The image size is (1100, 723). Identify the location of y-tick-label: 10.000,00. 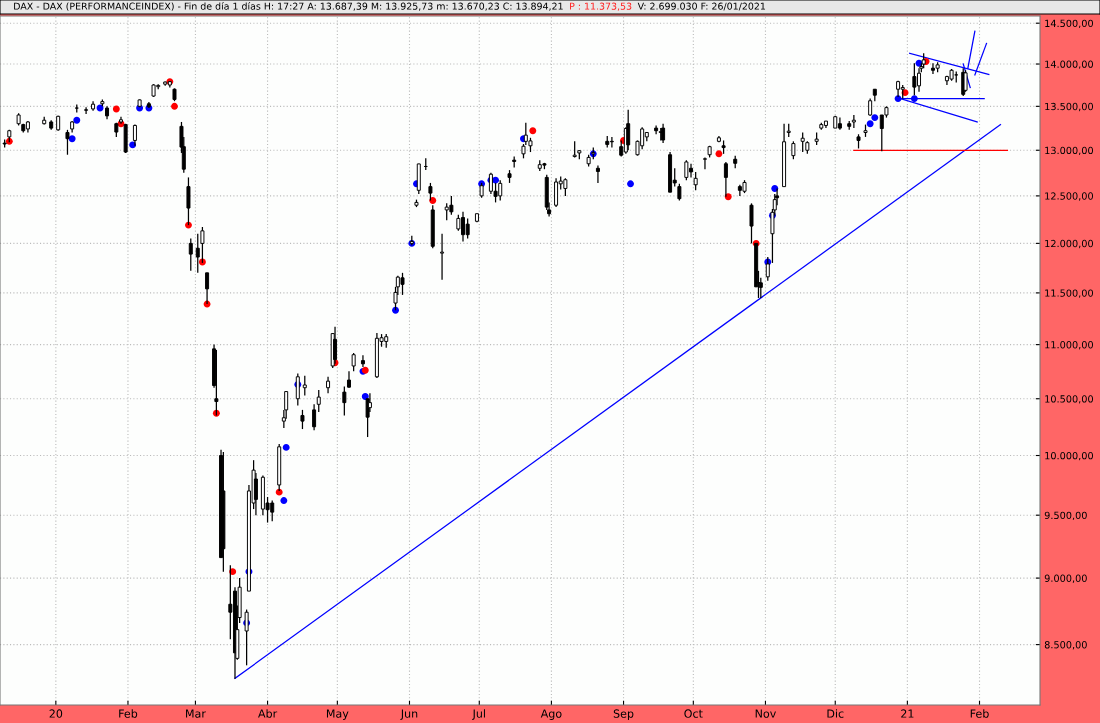
(1069, 456).